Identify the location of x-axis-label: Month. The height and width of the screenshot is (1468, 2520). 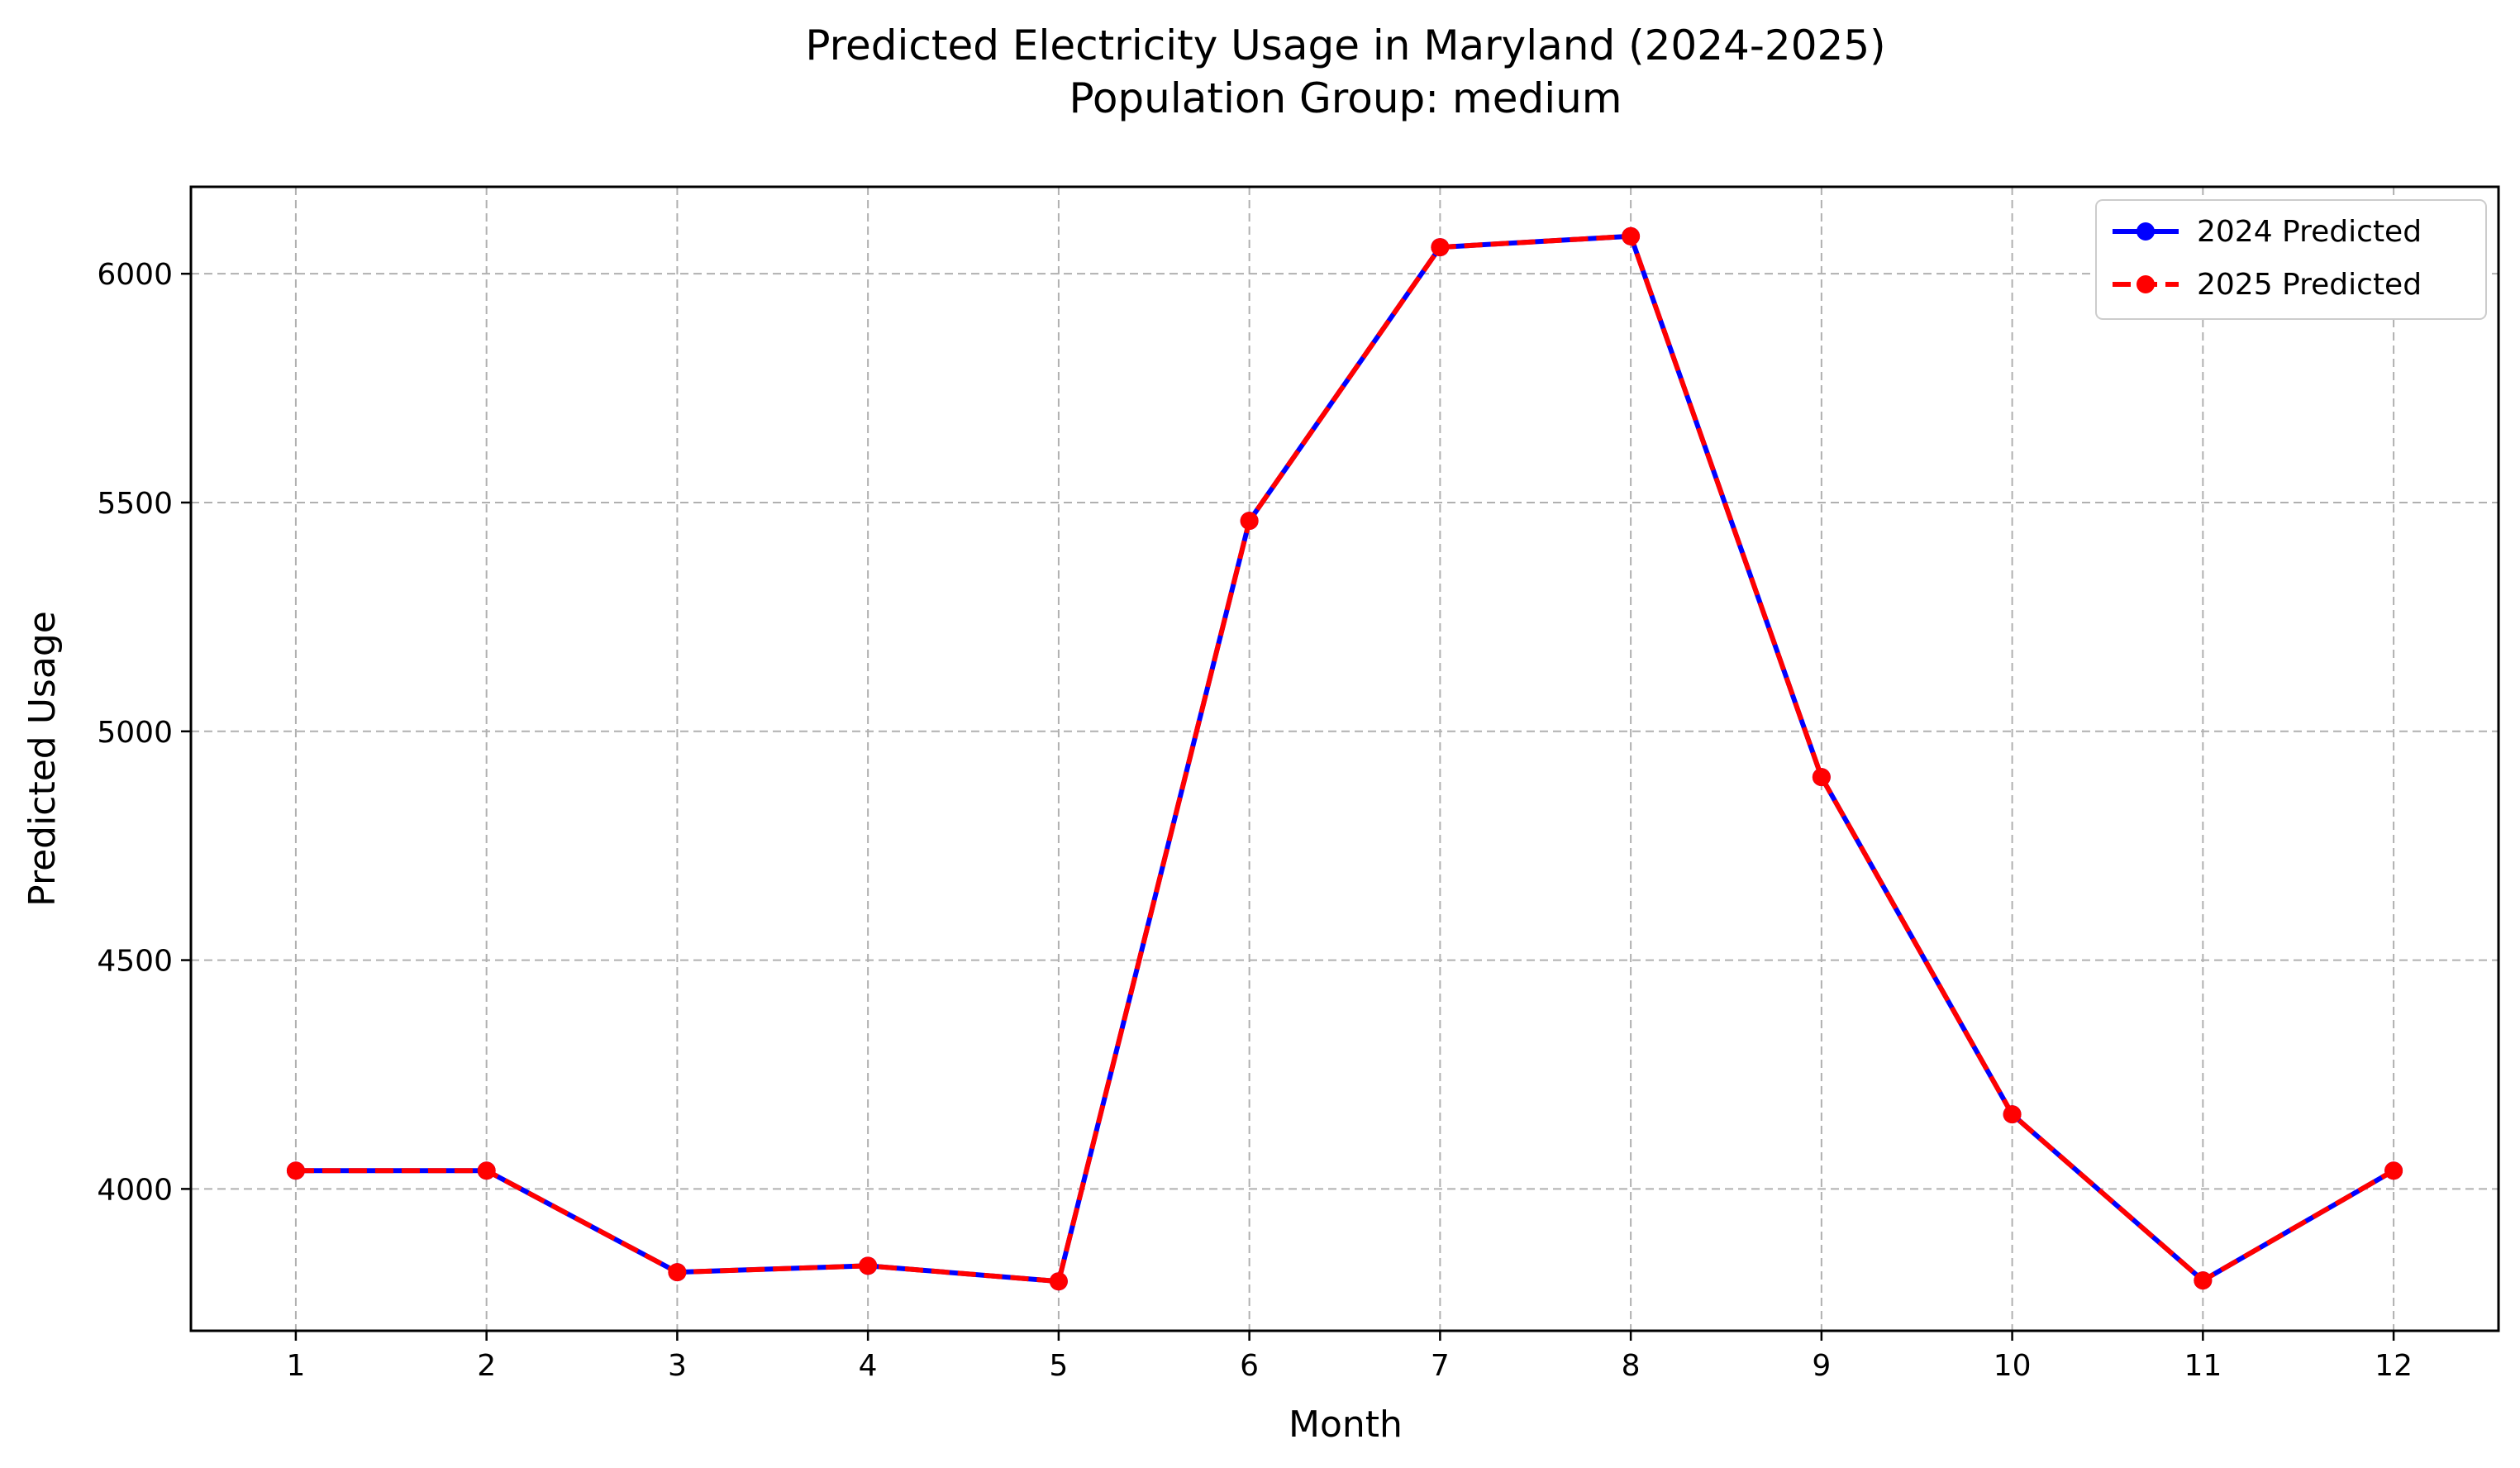
(1346, 1425).